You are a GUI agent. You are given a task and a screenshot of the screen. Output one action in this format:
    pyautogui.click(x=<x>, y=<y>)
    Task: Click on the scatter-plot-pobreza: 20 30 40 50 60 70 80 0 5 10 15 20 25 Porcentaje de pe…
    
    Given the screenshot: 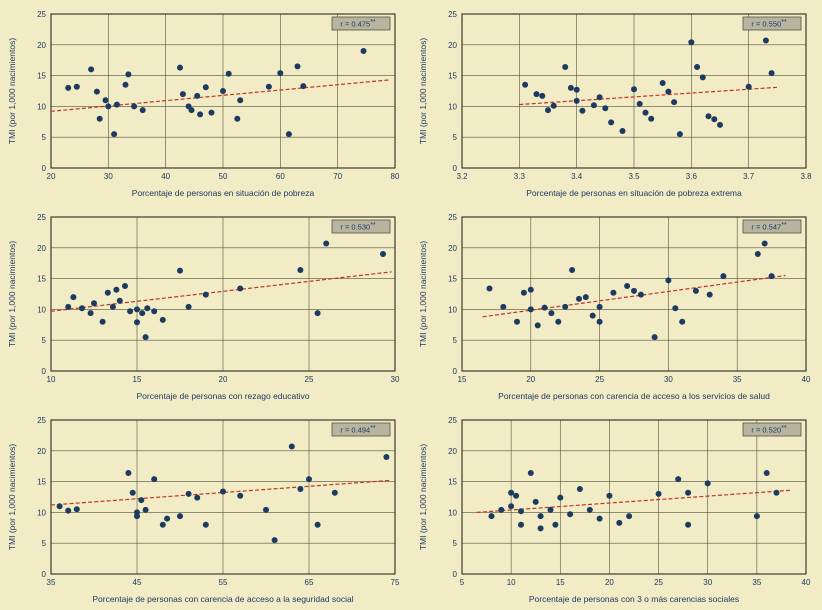 What is the action you would take?
    pyautogui.click(x=203, y=104)
    